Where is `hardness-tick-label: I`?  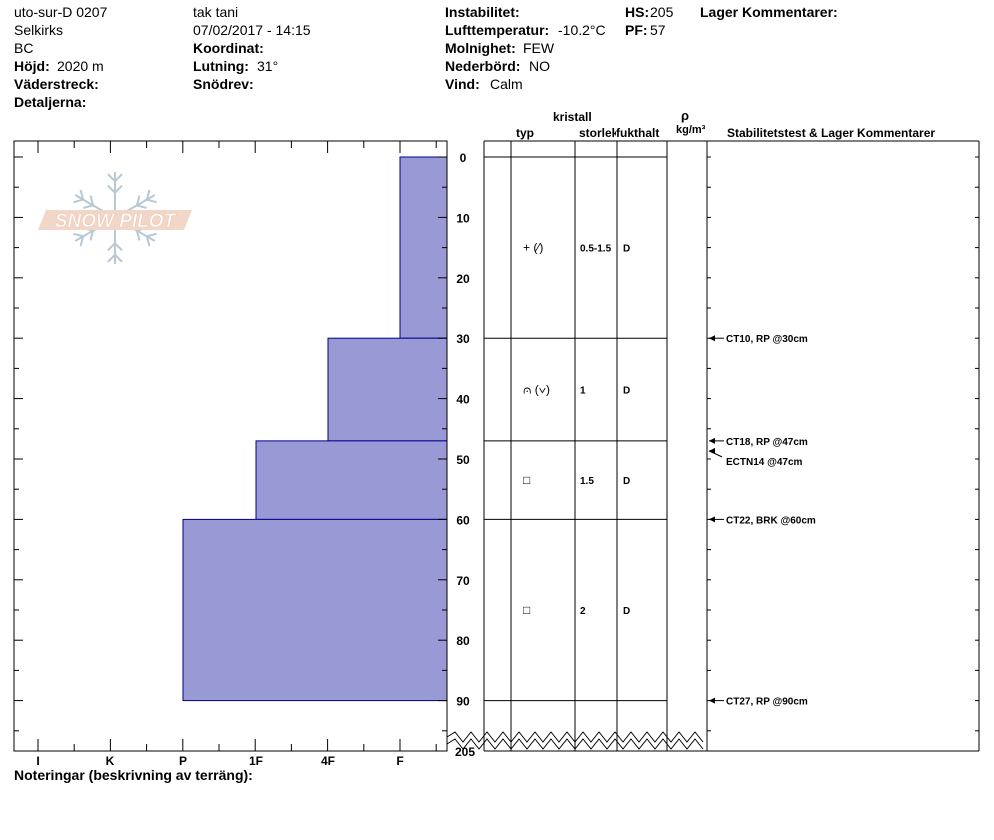 hardness-tick-label: I is located at coordinates (37, 761).